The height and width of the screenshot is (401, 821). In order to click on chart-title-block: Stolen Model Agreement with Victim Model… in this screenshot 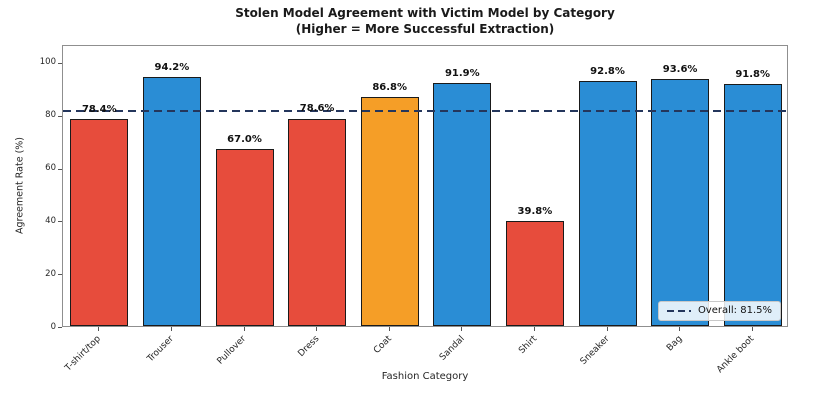, I will do `click(425, 21)`.